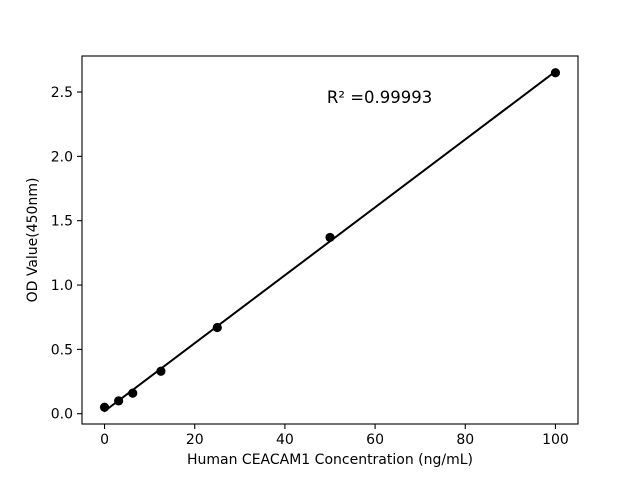  What do you see at coordinates (465, 440) in the screenshot?
I see `x-tick-label: 80` at bounding box center [465, 440].